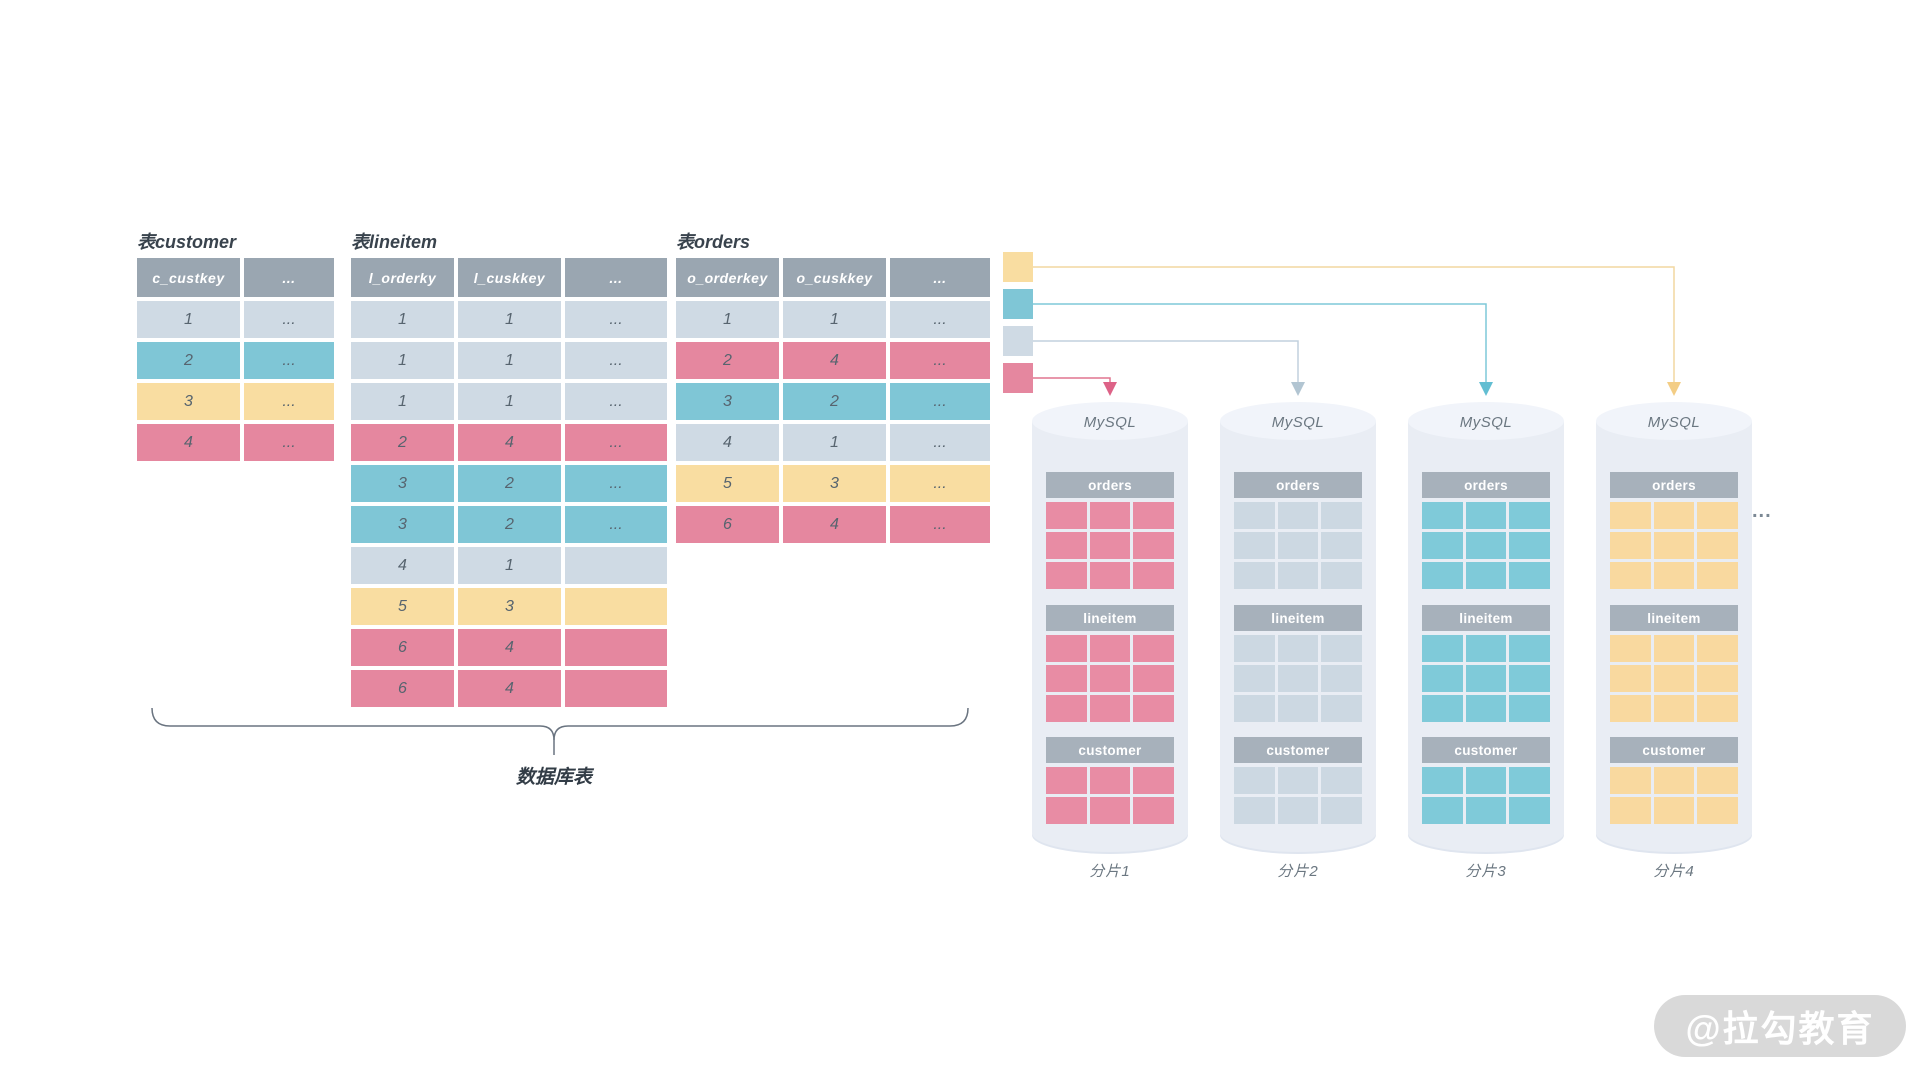  I want to click on shard-1-cylinder: MySQL orders lineitem customer 分片1, so click(1110, 641).